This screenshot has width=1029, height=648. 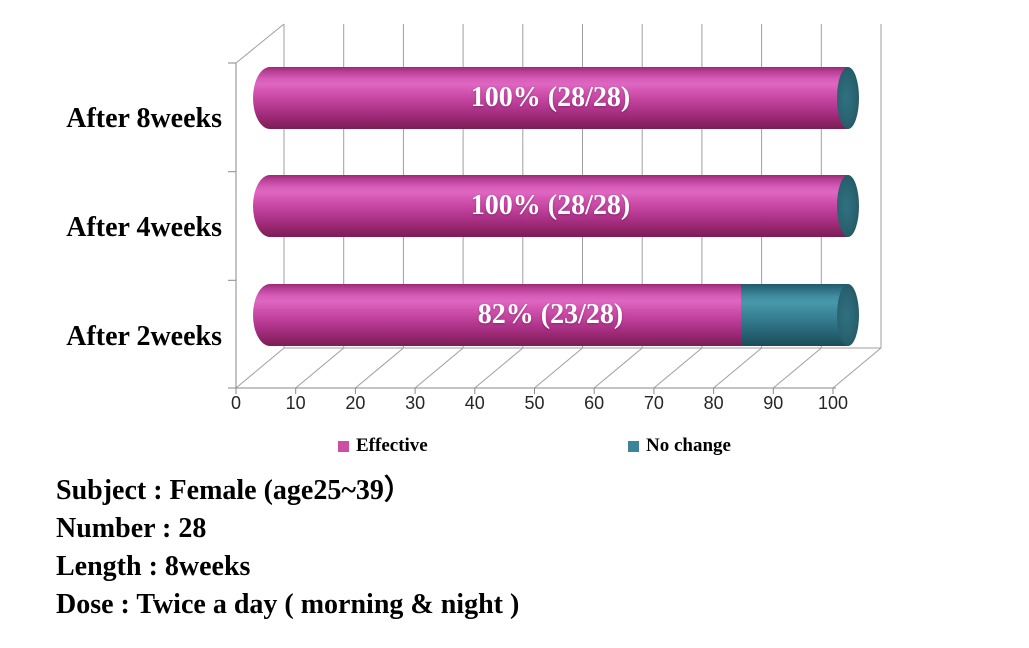 What do you see at coordinates (144, 336) in the screenshot?
I see `category-label-after-2weeks: After 2weeks` at bounding box center [144, 336].